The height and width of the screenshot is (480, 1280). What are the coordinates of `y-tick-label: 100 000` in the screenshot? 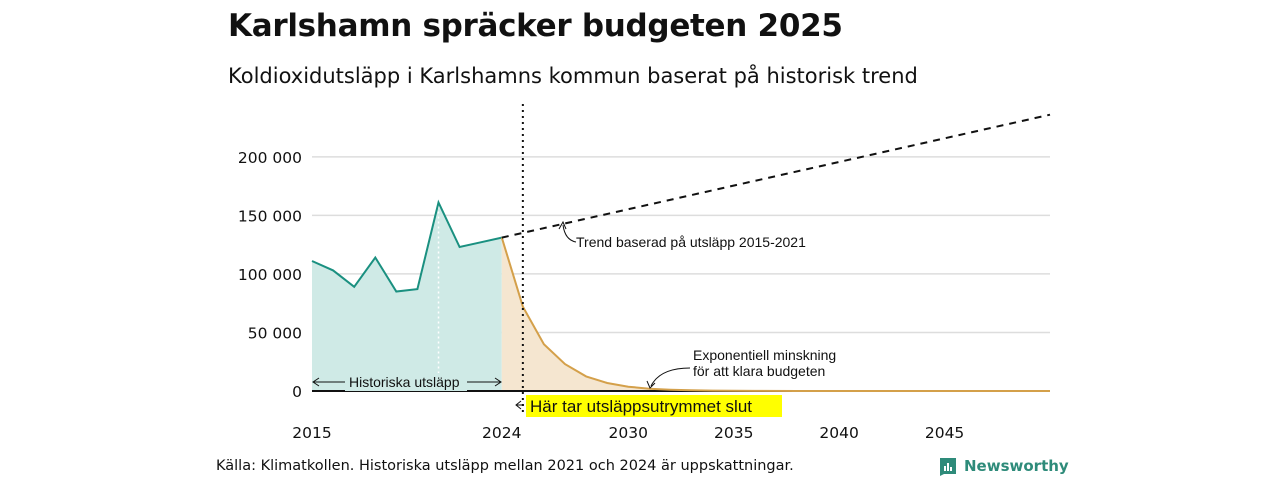 It's located at (270, 275).